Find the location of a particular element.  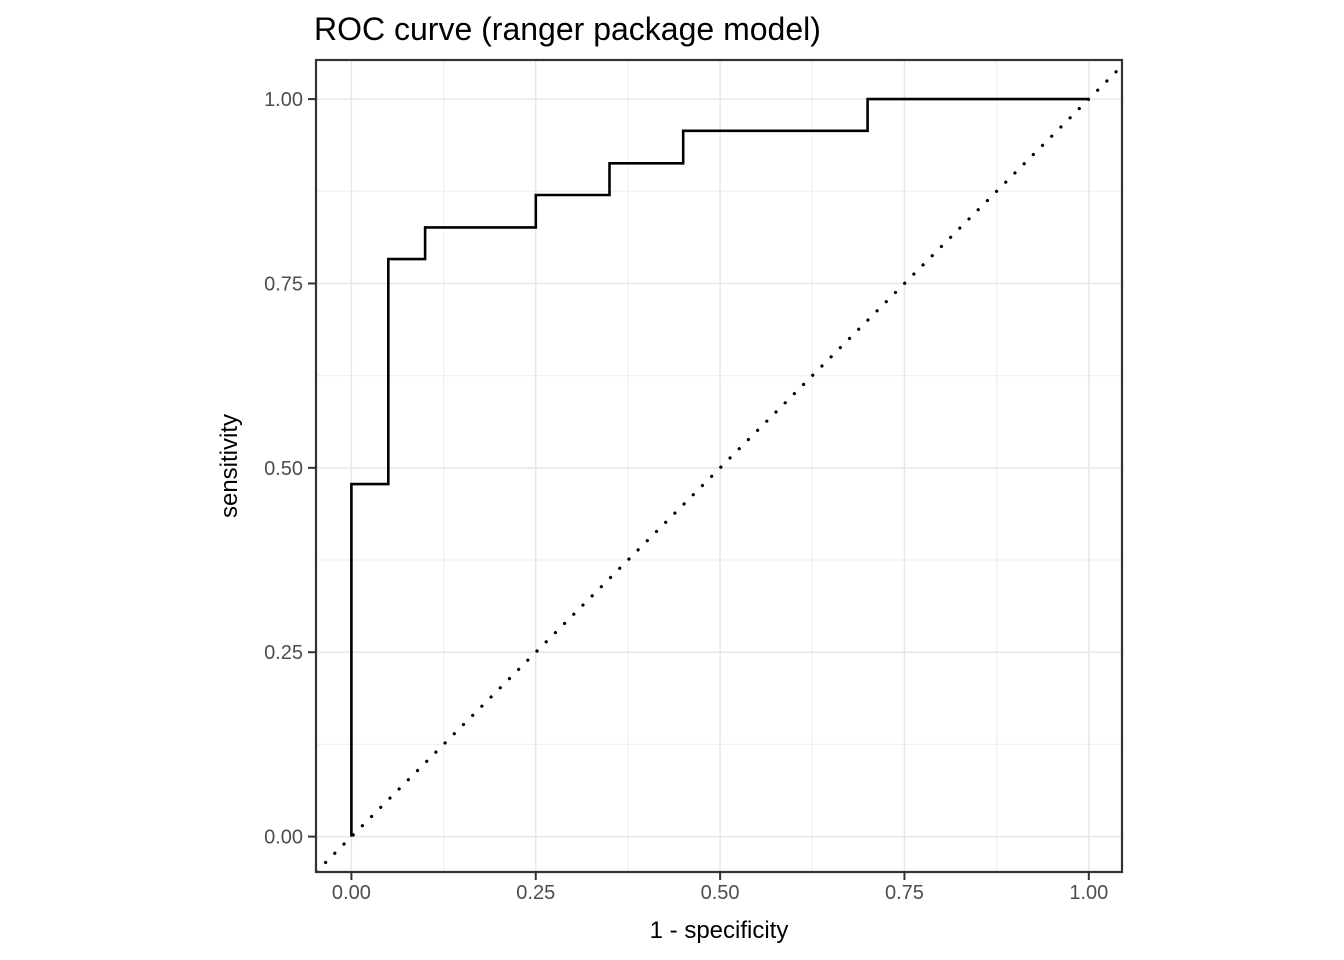

plot-title: ROC curve (ranger package model) is located at coordinates (567, 29).